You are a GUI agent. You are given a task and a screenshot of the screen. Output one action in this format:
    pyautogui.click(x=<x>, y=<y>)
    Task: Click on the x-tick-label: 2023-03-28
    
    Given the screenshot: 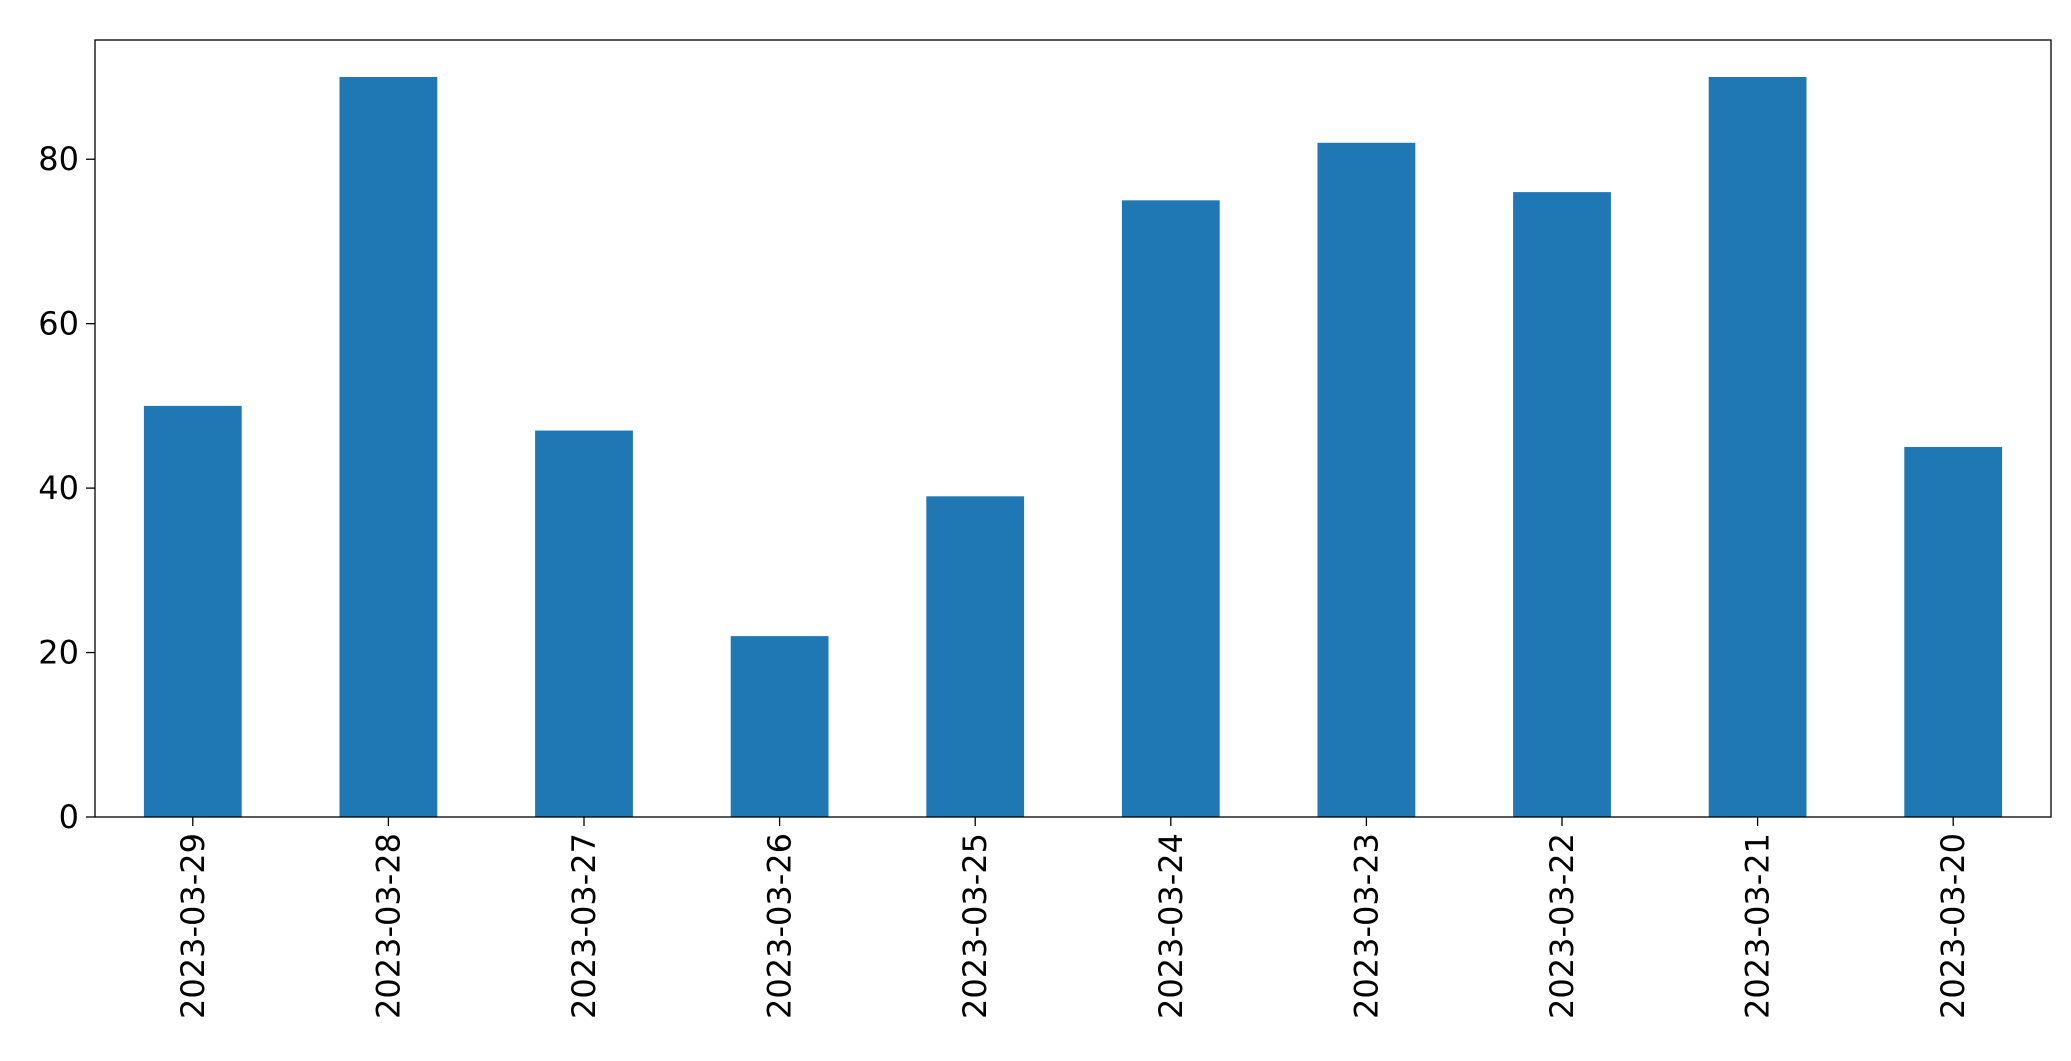 What is the action you would take?
    pyautogui.click(x=388, y=926)
    